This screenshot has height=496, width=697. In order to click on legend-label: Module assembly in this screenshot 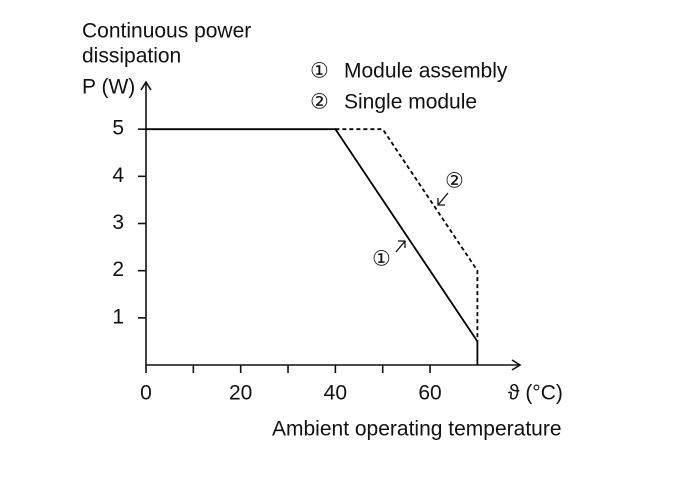, I will do `click(426, 71)`.